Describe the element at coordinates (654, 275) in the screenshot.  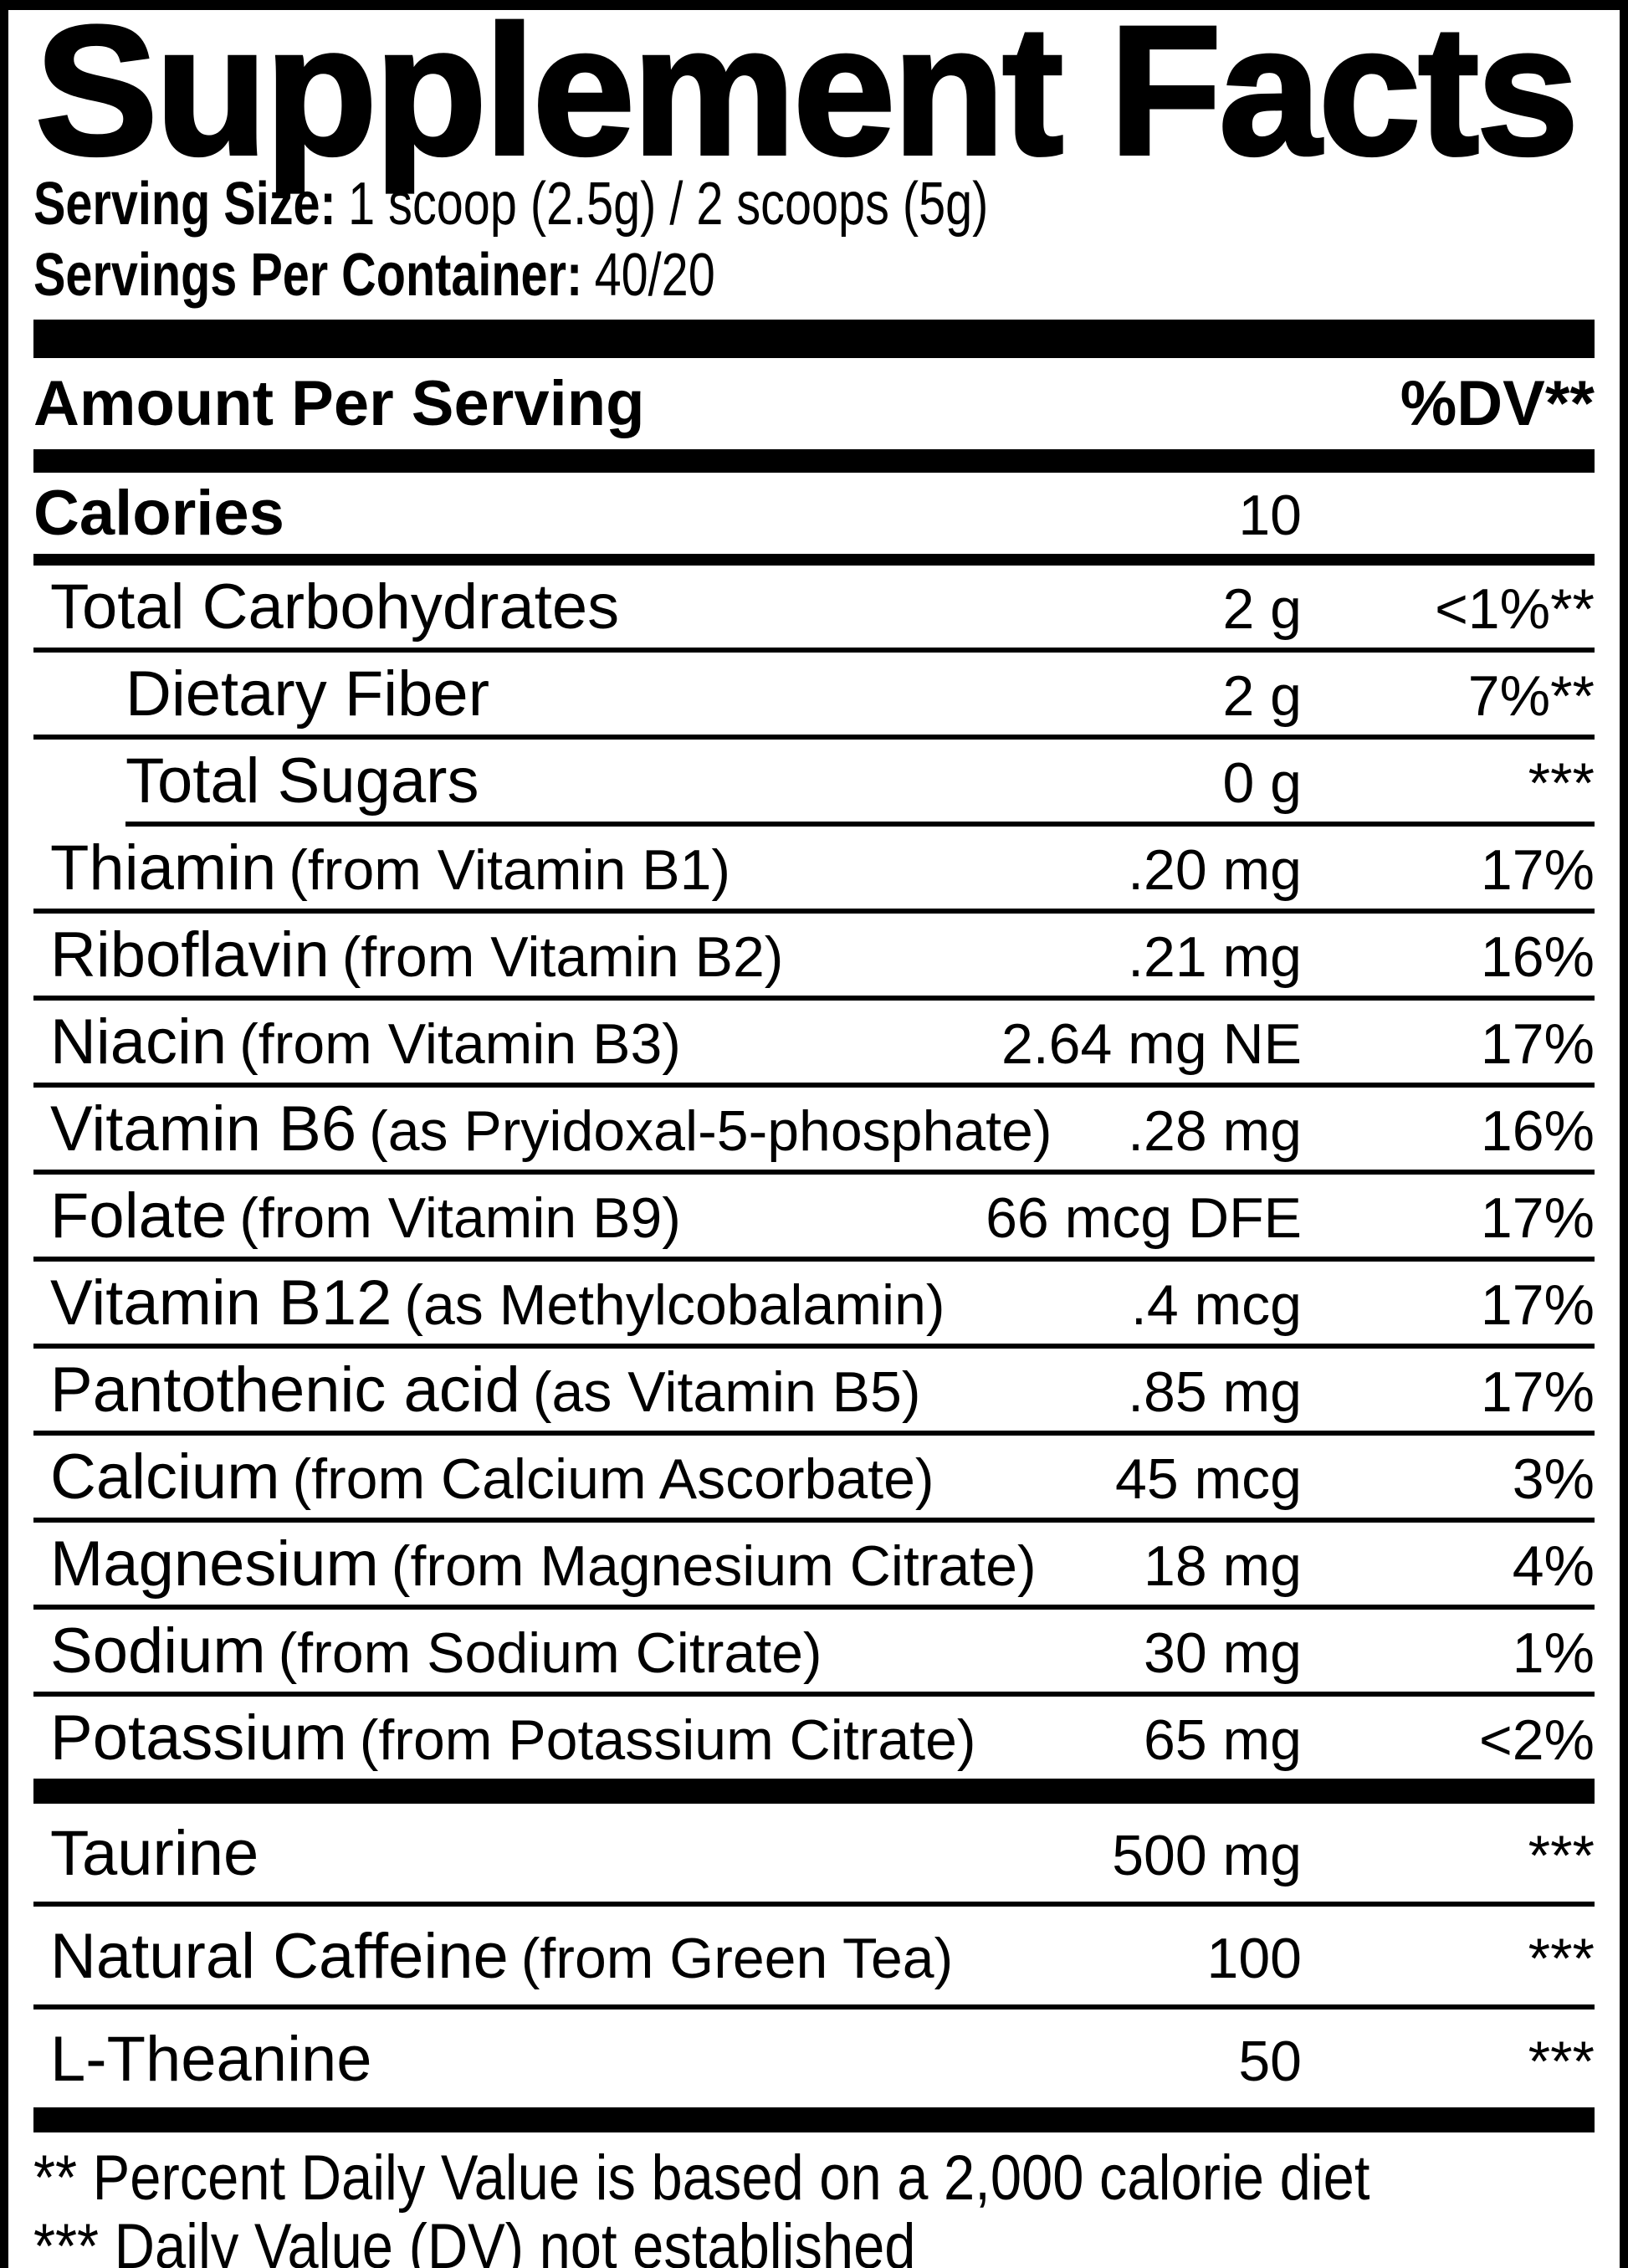
I see `servings-per-container-value: 40/20` at that location.